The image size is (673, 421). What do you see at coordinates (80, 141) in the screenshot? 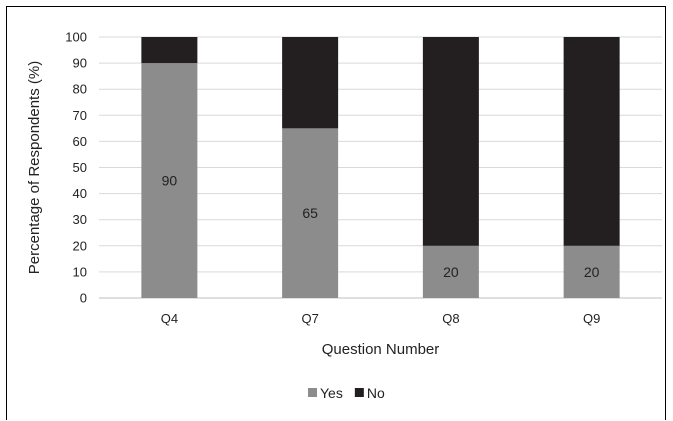
I see `y-tick-label: 60` at bounding box center [80, 141].